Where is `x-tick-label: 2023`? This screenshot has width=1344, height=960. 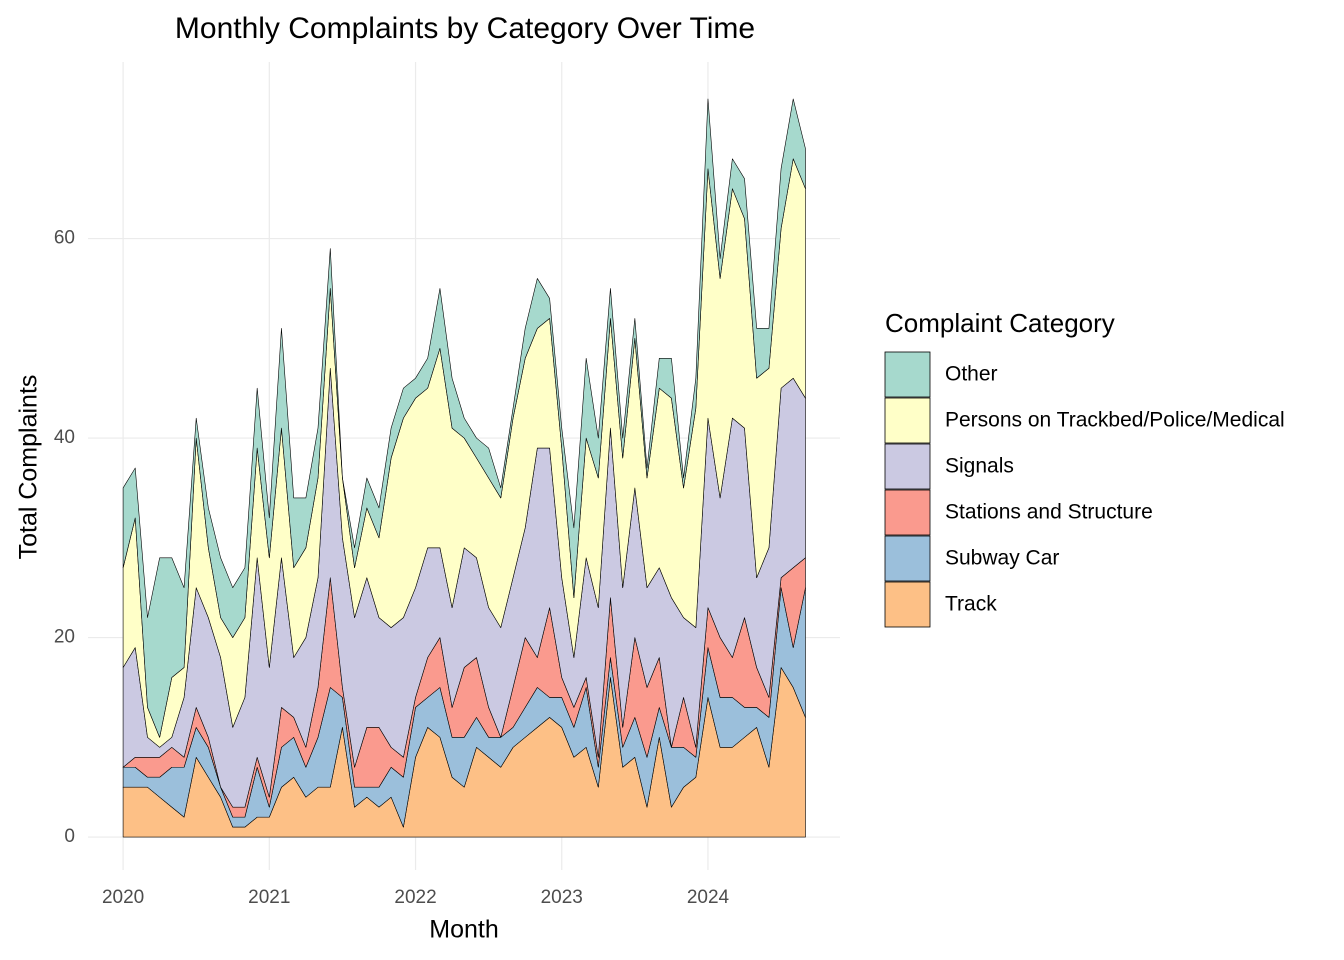 x-tick-label: 2023 is located at coordinates (562, 897).